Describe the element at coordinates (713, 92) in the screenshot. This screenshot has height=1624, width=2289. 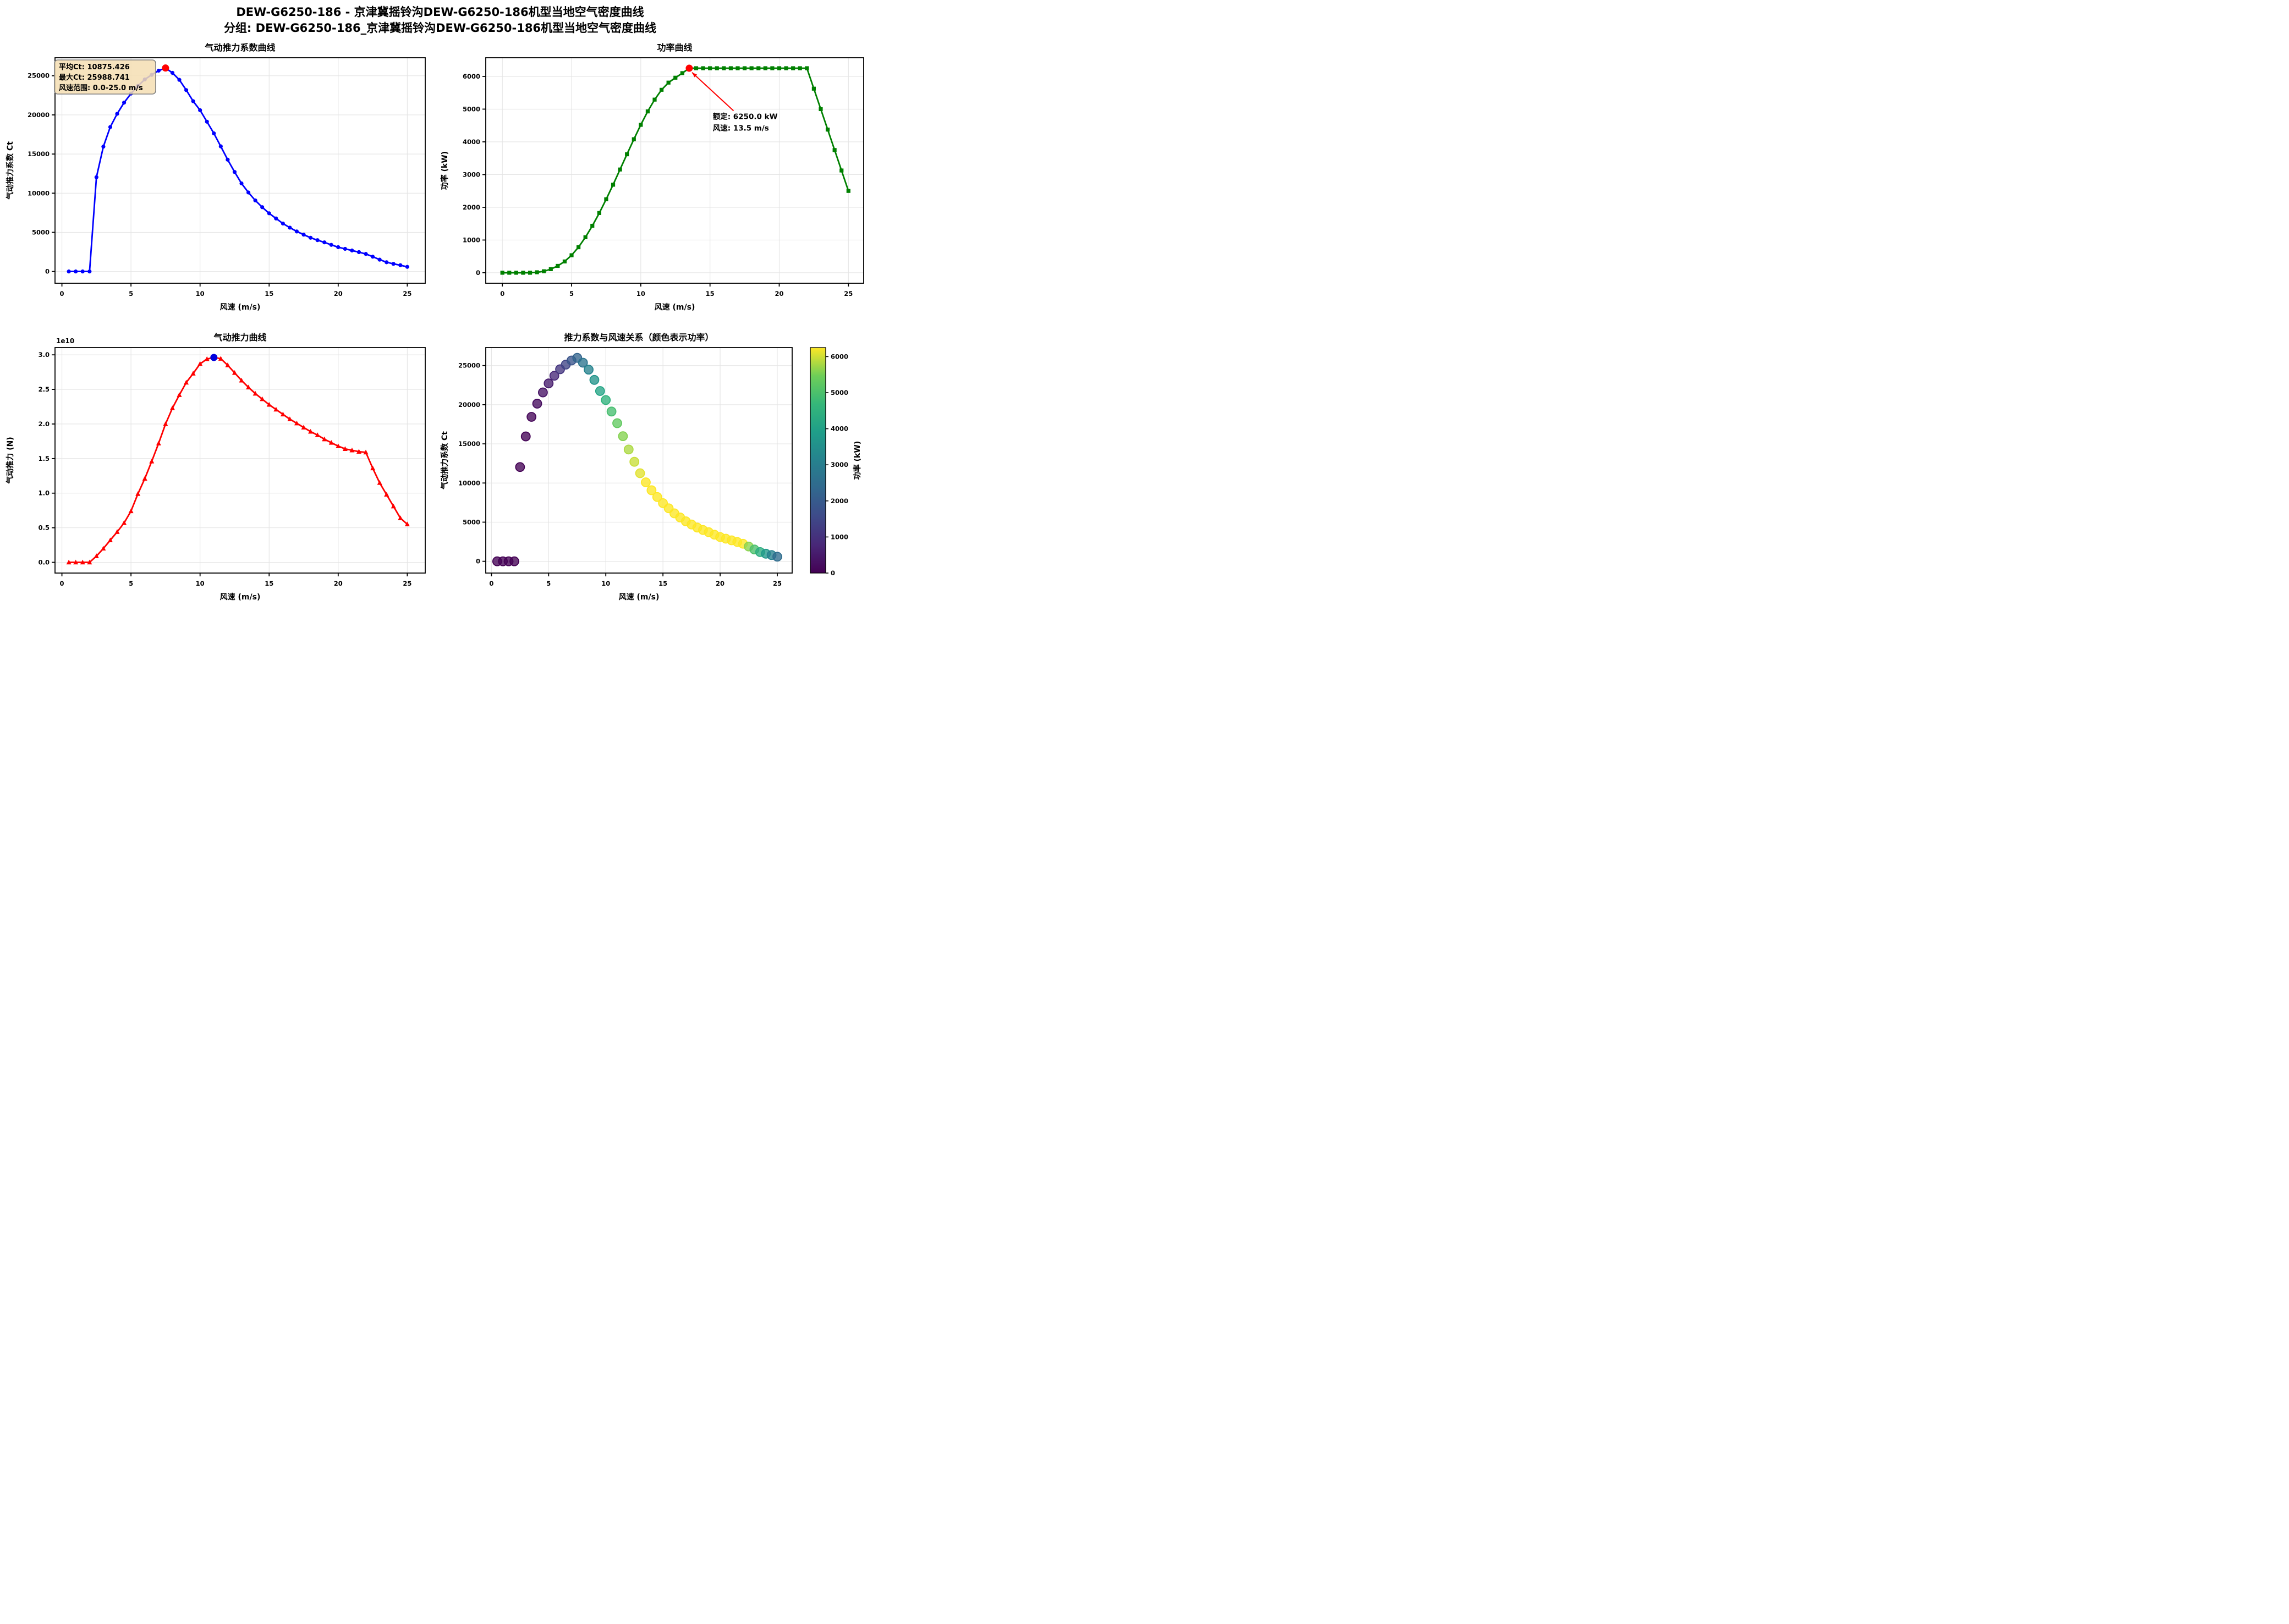
I see `annotation-arrow` at that location.